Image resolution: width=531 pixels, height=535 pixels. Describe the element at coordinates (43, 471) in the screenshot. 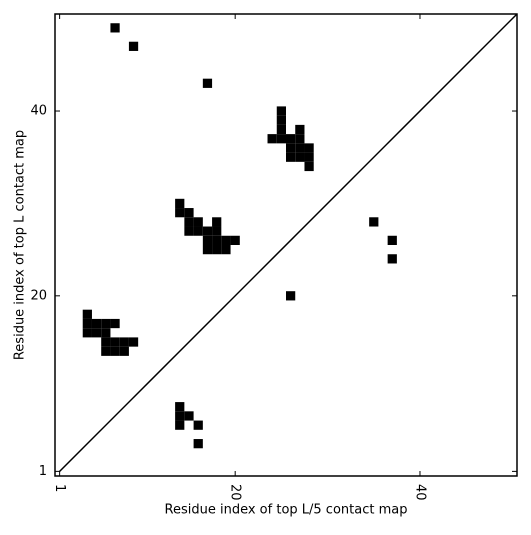

I see `y-tick-label: 1` at that location.